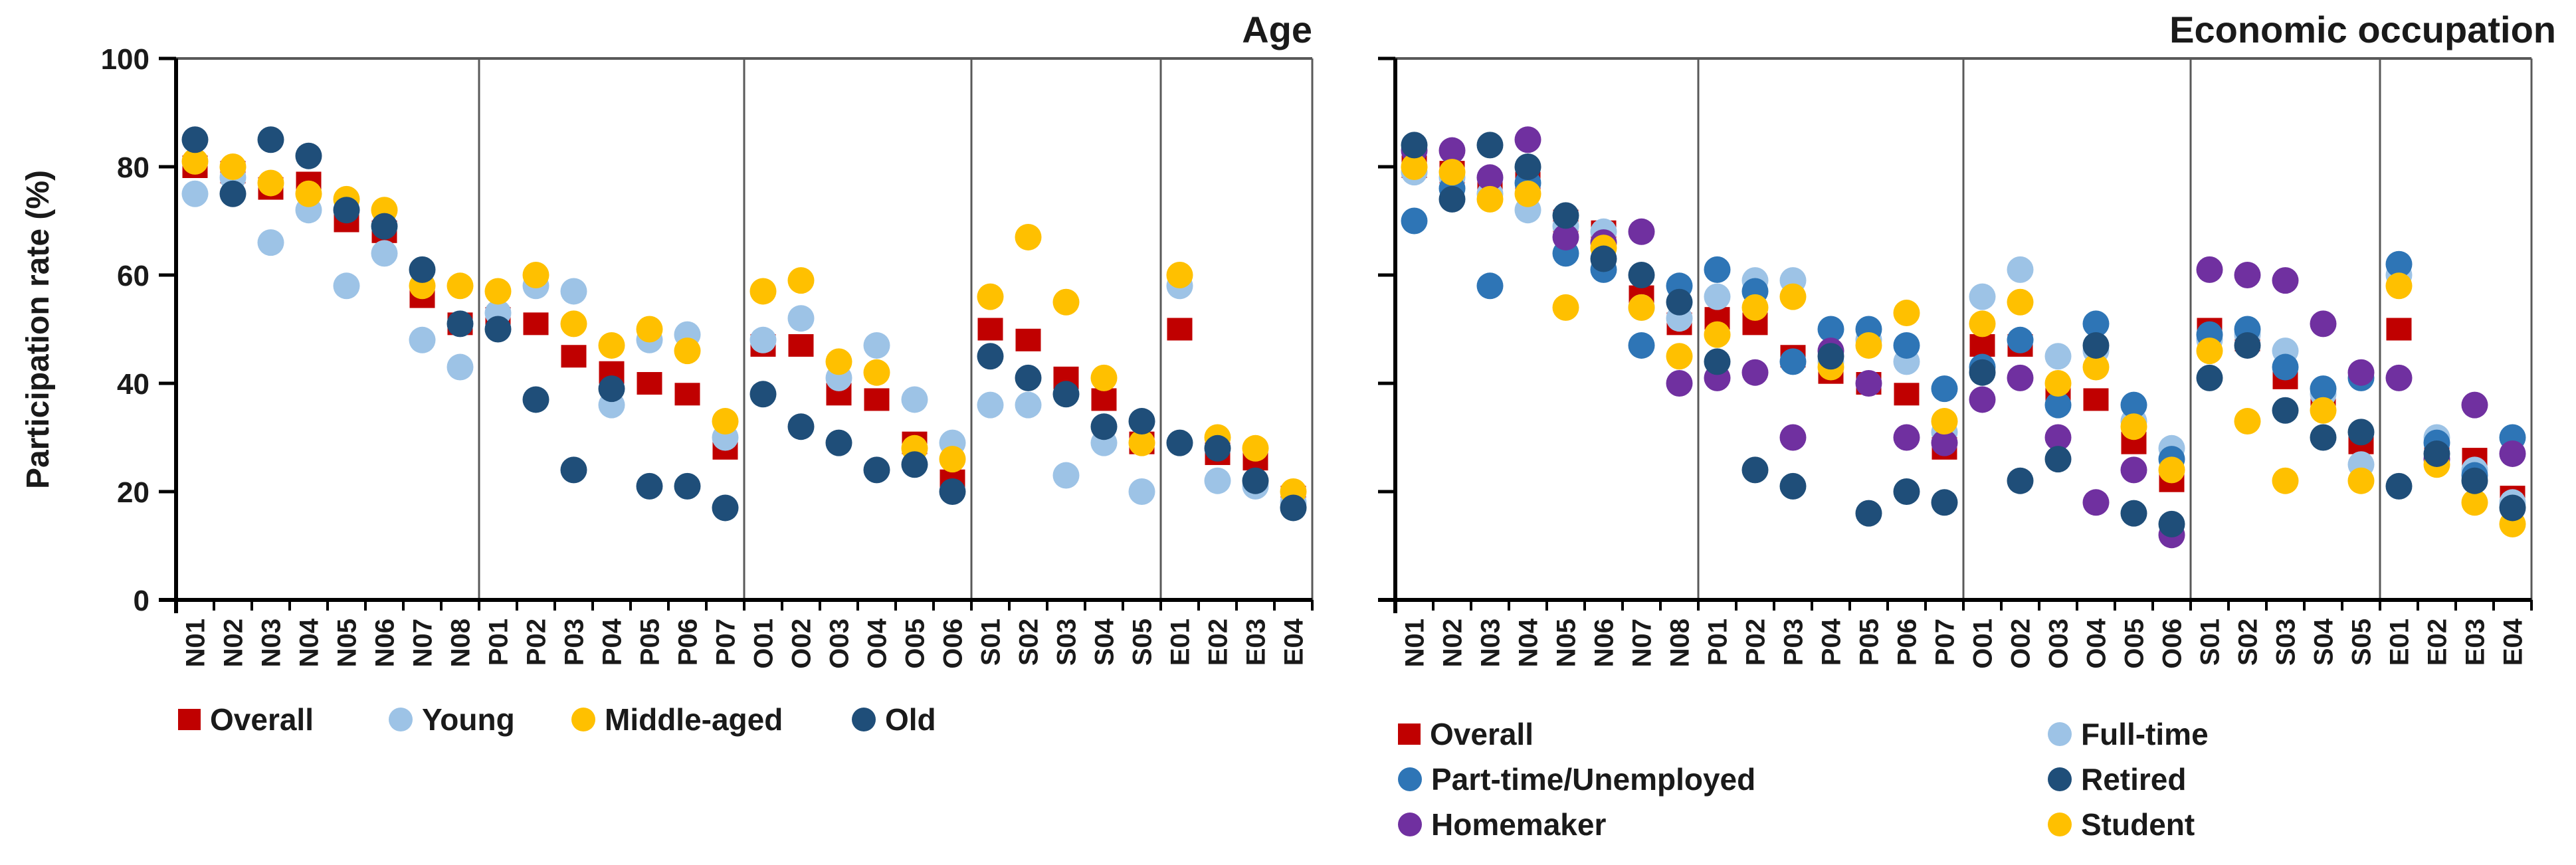 The width and height of the screenshot is (2576, 865). Describe the element at coordinates (694, 719) in the screenshot. I see `legend-label: Middle-aged` at that location.